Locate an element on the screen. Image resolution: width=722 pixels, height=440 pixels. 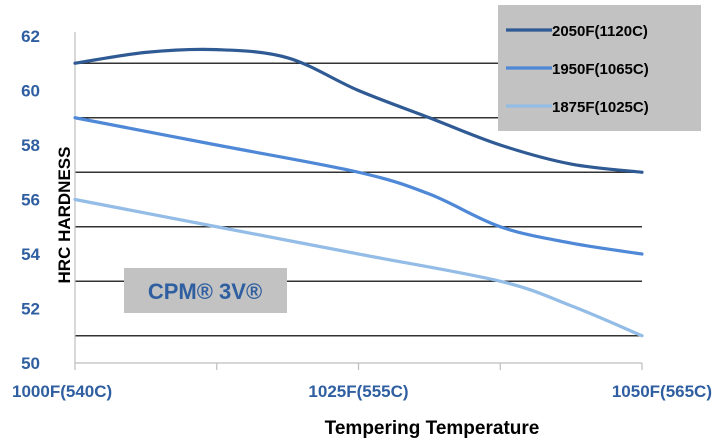
legend-label: 1875F(1025C) is located at coordinates (600, 107).